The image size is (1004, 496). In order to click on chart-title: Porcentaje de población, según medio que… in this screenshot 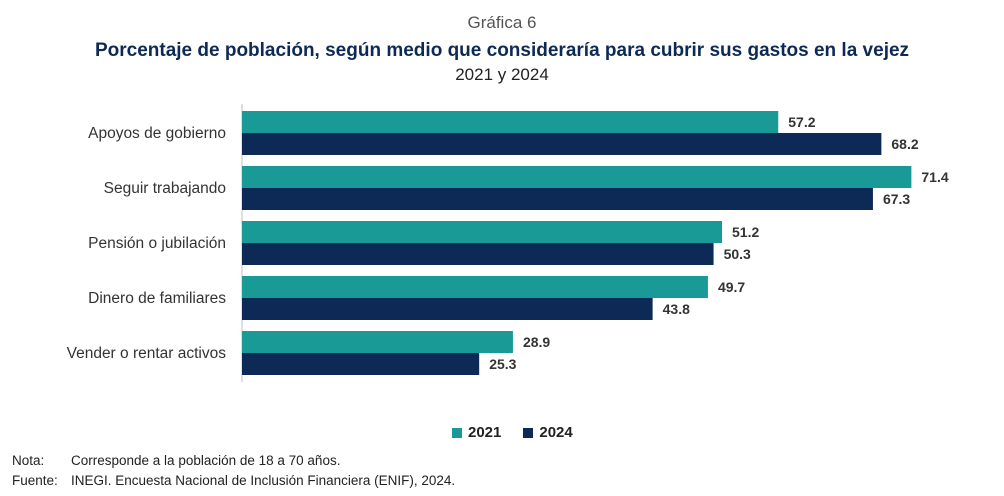, I will do `click(502, 50)`.